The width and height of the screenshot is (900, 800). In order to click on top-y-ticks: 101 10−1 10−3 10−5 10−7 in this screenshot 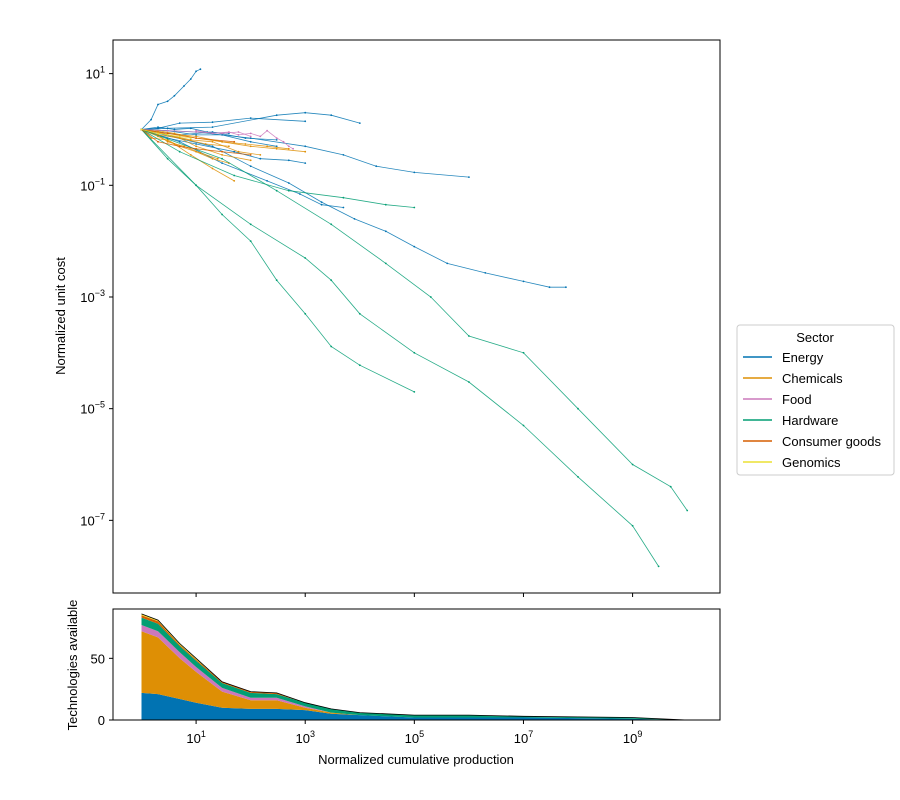, I will do `click(96, 296)`.